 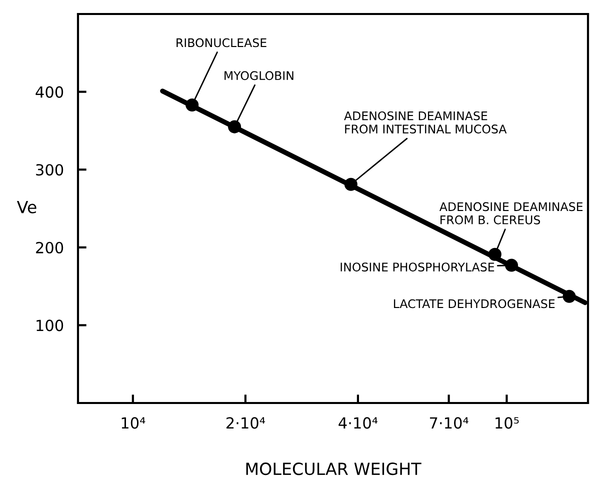 What do you see at coordinates (449, 423) in the screenshot?
I see `x-tick-label: 7·10⁴` at bounding box center [449, 423].